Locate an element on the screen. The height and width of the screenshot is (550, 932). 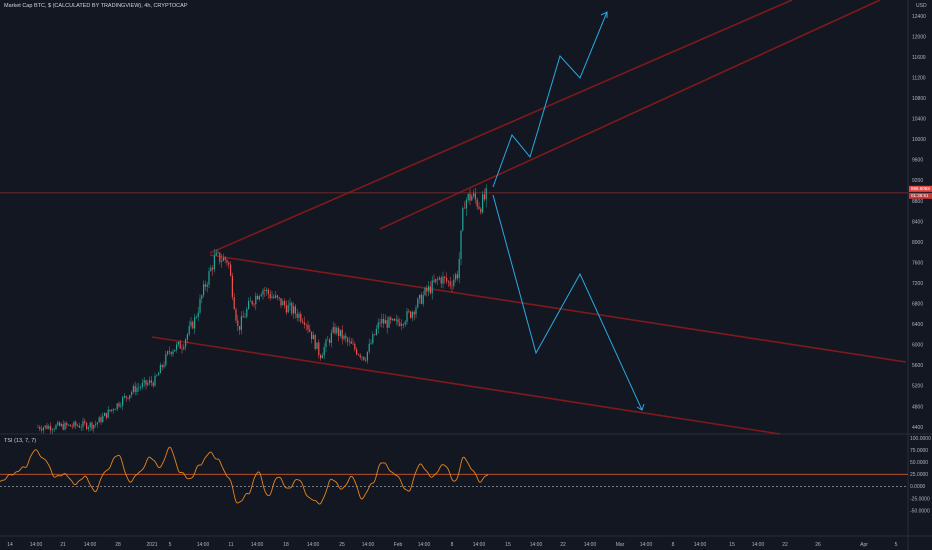
time-tick-label: 22 is located at coordinates (785, 545).